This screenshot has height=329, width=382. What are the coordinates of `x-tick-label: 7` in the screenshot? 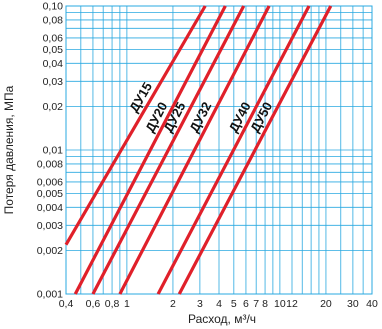 It's located at (256, 304).